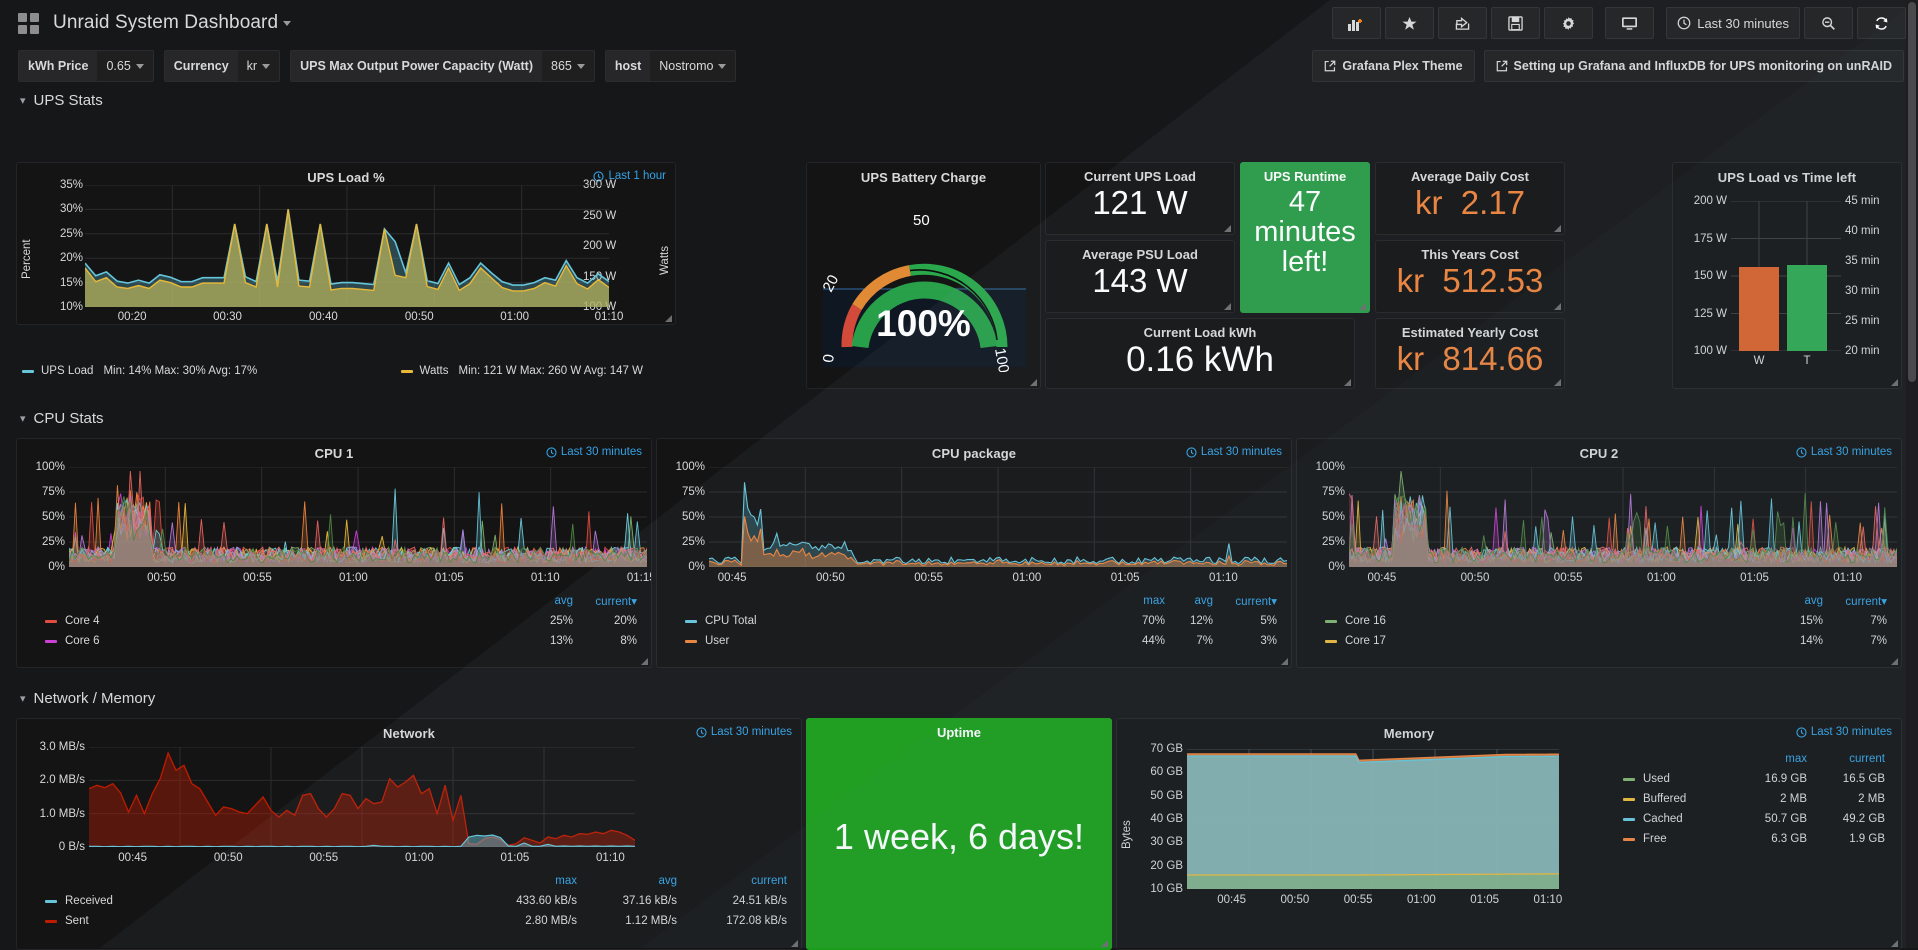  Describe the element at coordinates (1331, 641) in the screenshot. I see `legend-swatch` at that location.